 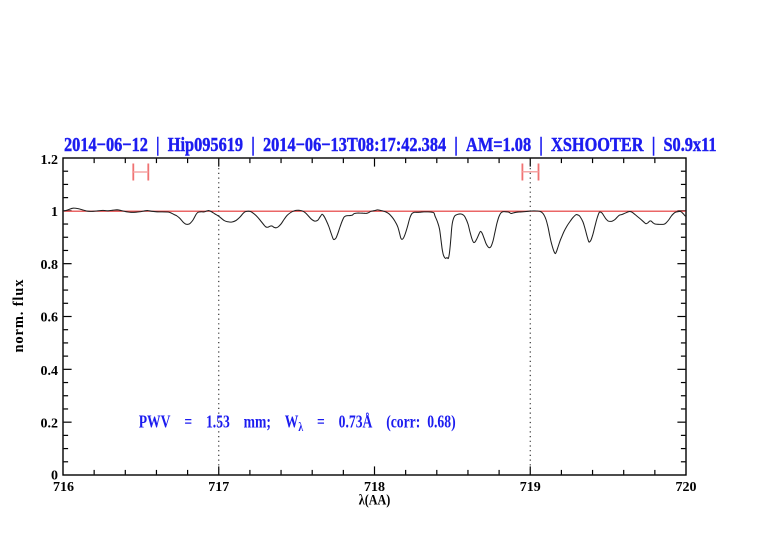 I want to click on svg-text: 719, so click(x=530, y=487).